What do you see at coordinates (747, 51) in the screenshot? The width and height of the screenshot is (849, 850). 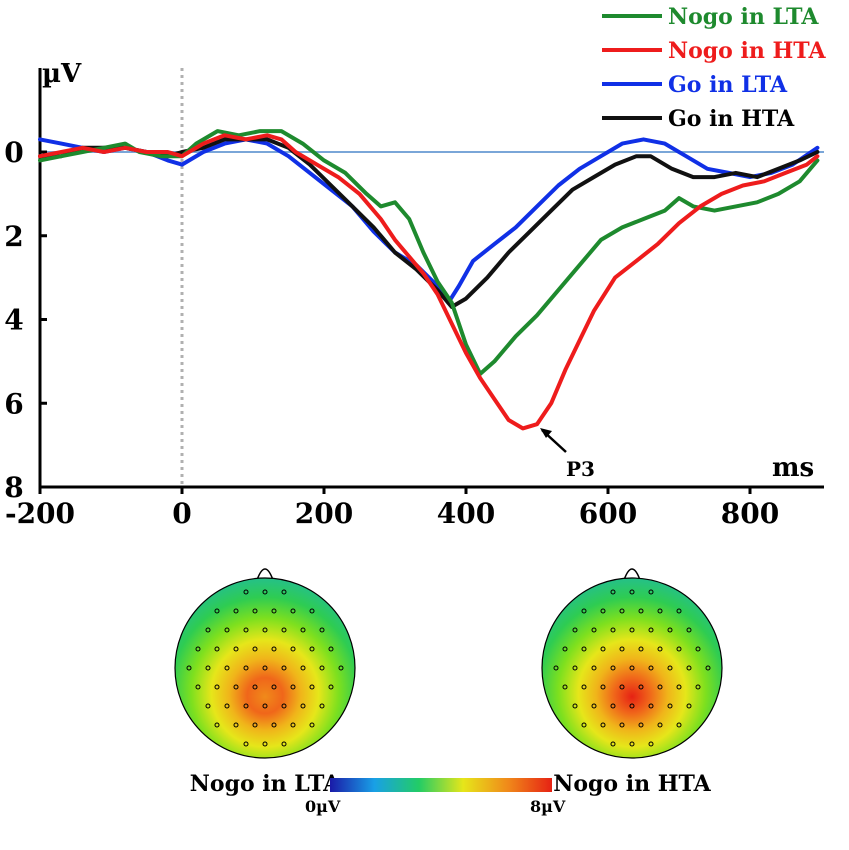 I see `legend-label: Nogo in HTA` at bounding box center [747, 51].